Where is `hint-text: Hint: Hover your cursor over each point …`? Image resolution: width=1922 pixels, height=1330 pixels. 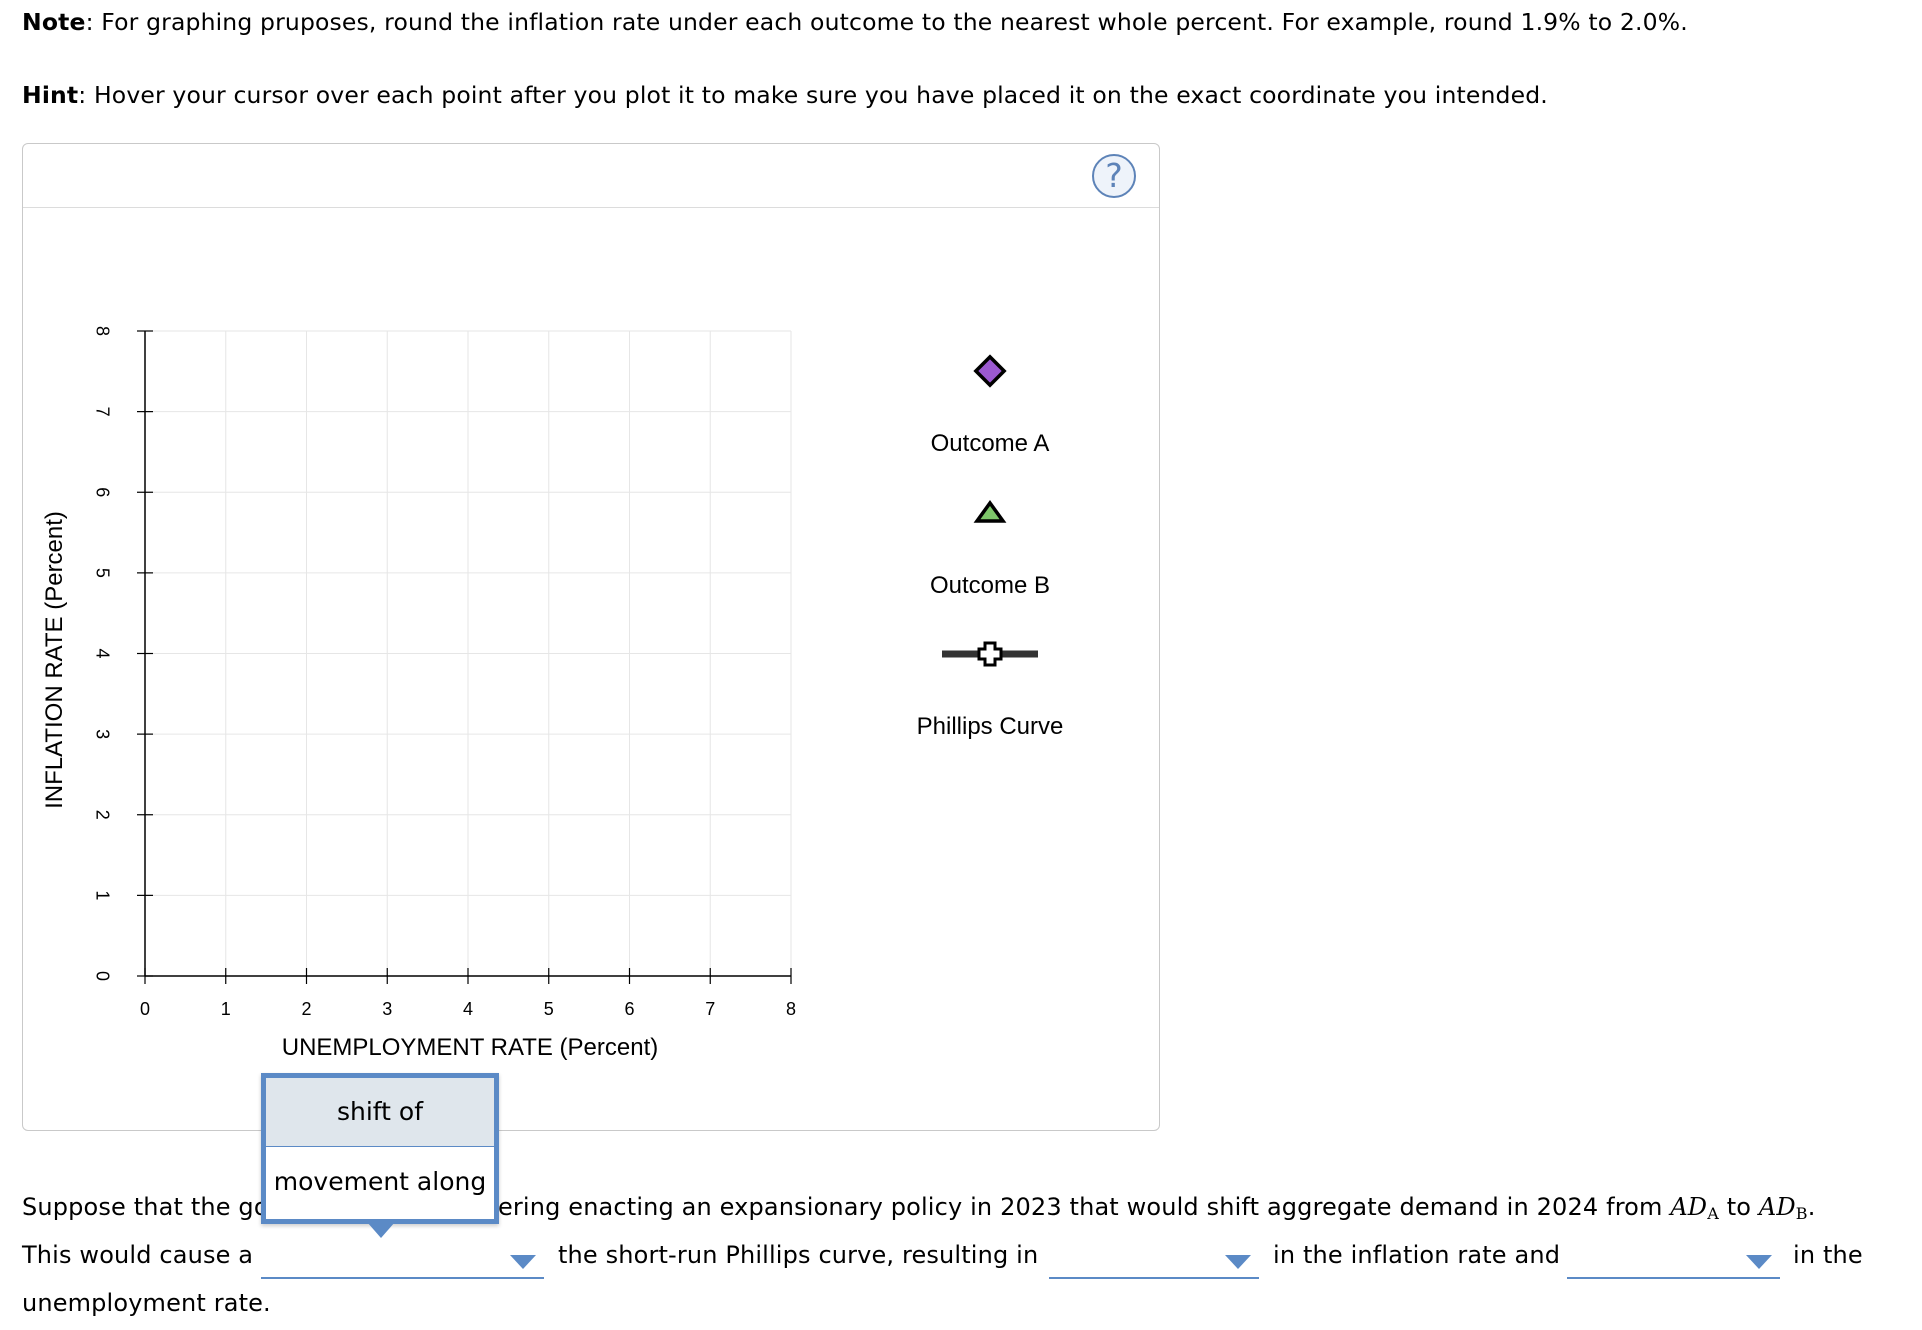 hint-text: Hint: Hover your cursor over each point … is located at coordinates (785, 95).